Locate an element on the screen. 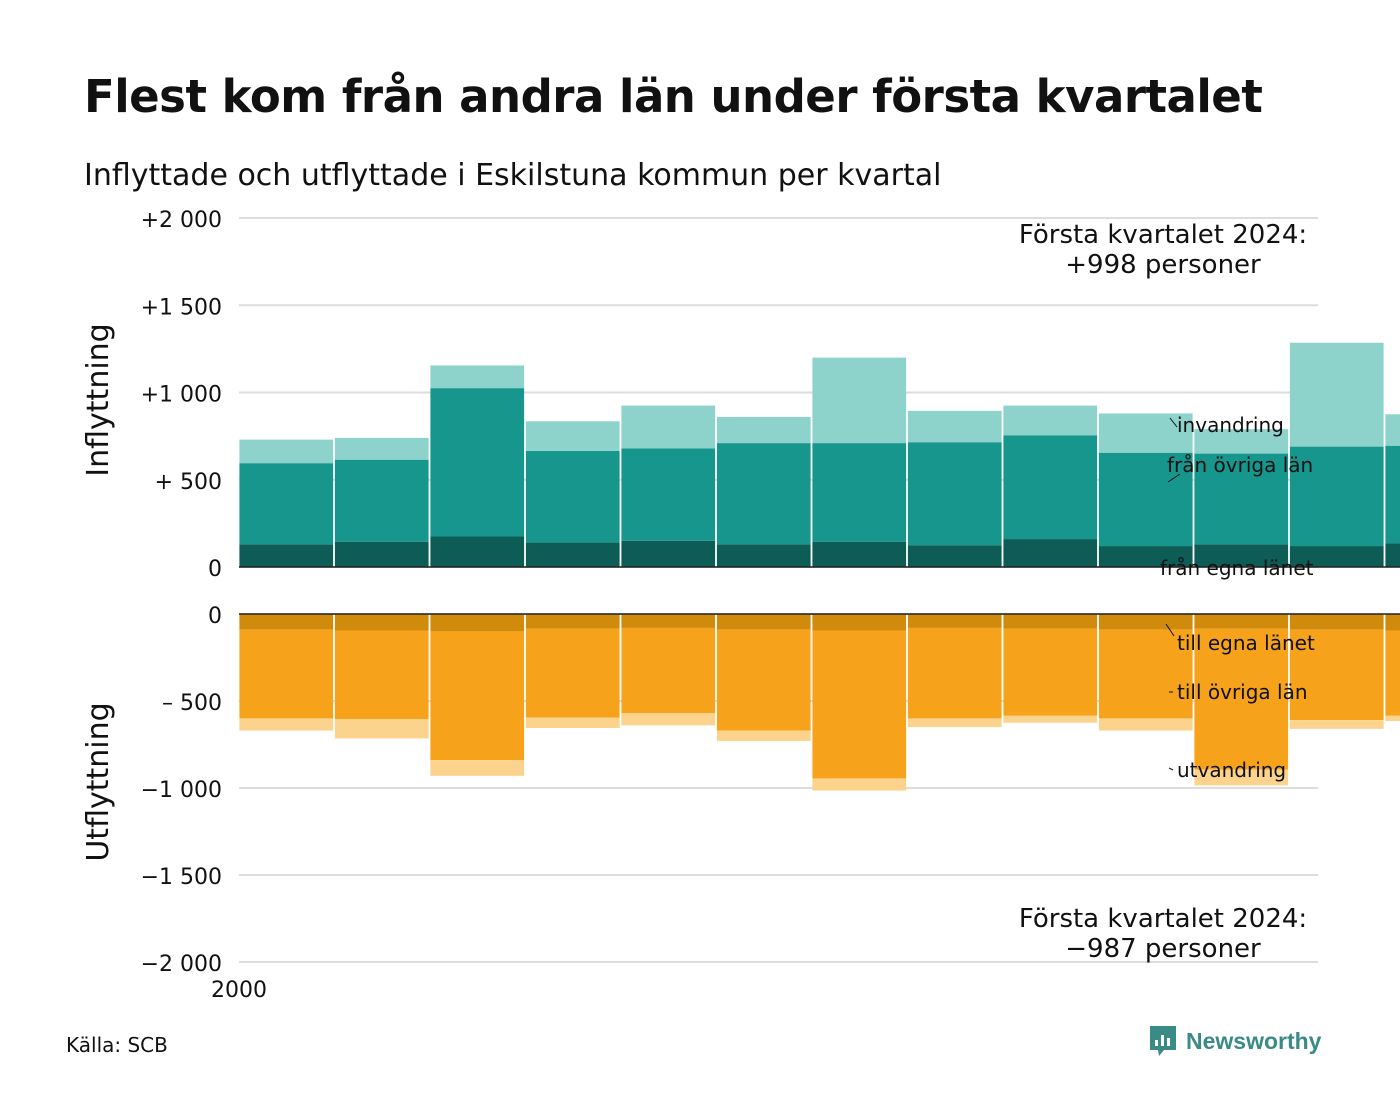 Image resolution: width=1400 pixels, height=1120 pixels. y-tick-label-bottom: −1 500 is located at coordinates (181, 877).